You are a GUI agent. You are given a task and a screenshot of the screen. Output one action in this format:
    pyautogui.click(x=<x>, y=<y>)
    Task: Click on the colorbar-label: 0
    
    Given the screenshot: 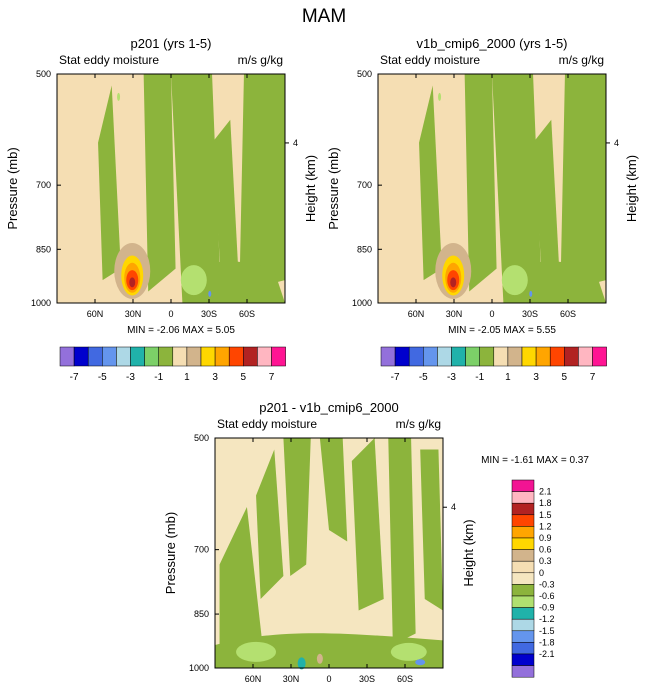 What is the action you would take?
    pyautogui.click(x=541, y=573)
    